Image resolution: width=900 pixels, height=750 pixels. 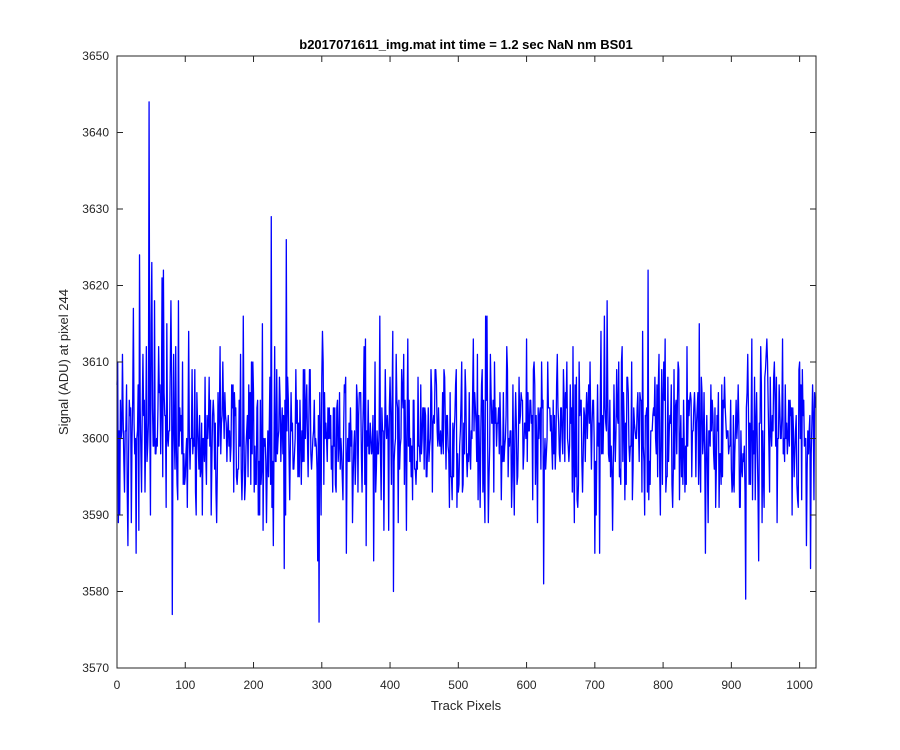 What do you see at coordinates (95, 592) in the screenshot?
I see `y-tick-label: 3580` at bounding box center [95, 592].